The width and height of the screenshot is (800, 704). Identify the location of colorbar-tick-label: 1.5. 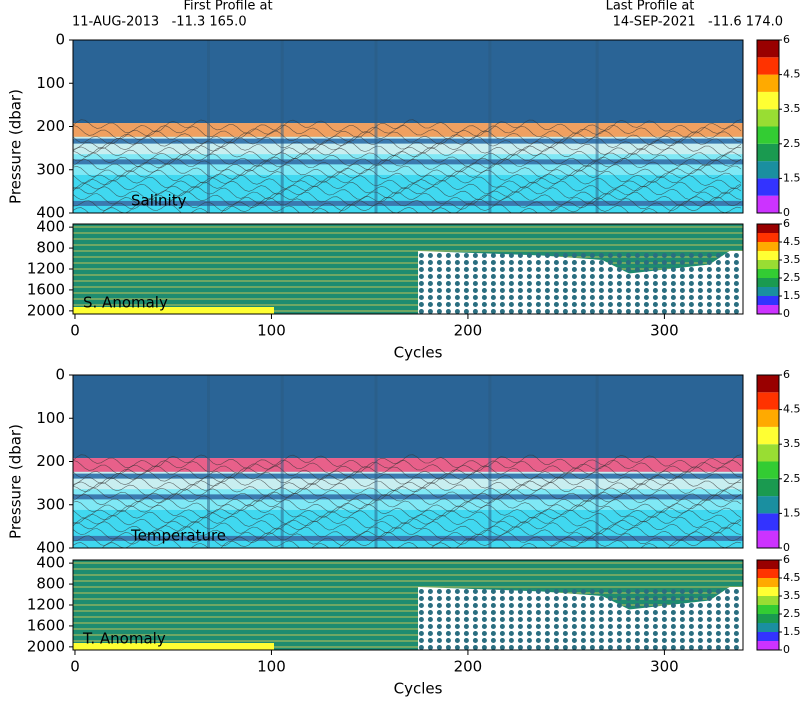
(791, 177).